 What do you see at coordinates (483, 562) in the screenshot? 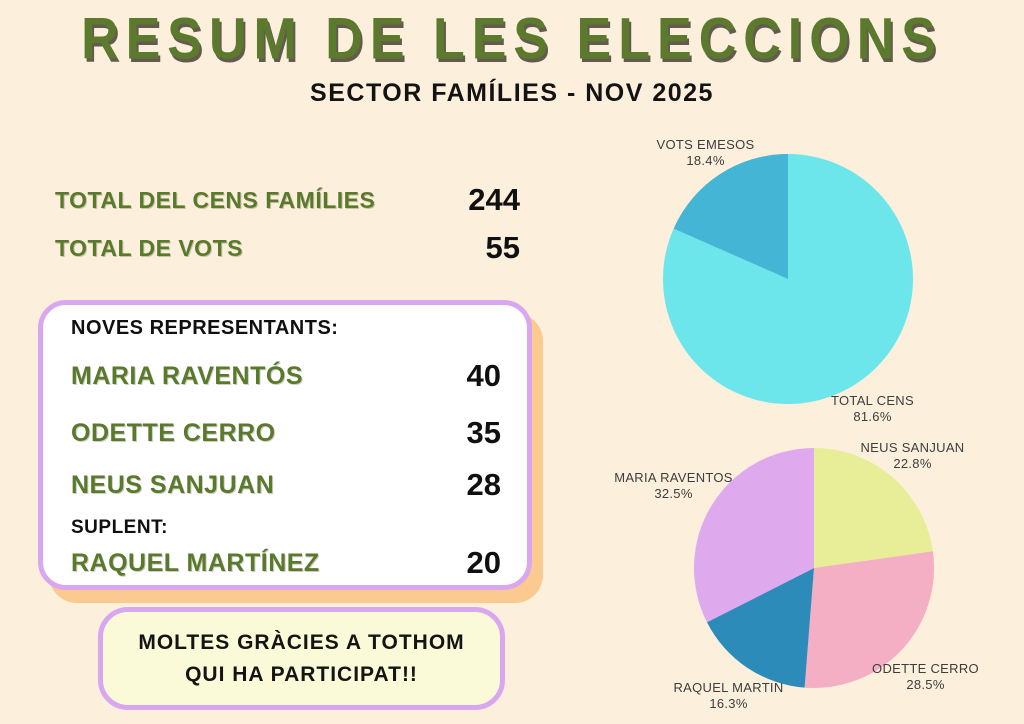
I see `rep-votes: 20` at bounding box center [483, 562].